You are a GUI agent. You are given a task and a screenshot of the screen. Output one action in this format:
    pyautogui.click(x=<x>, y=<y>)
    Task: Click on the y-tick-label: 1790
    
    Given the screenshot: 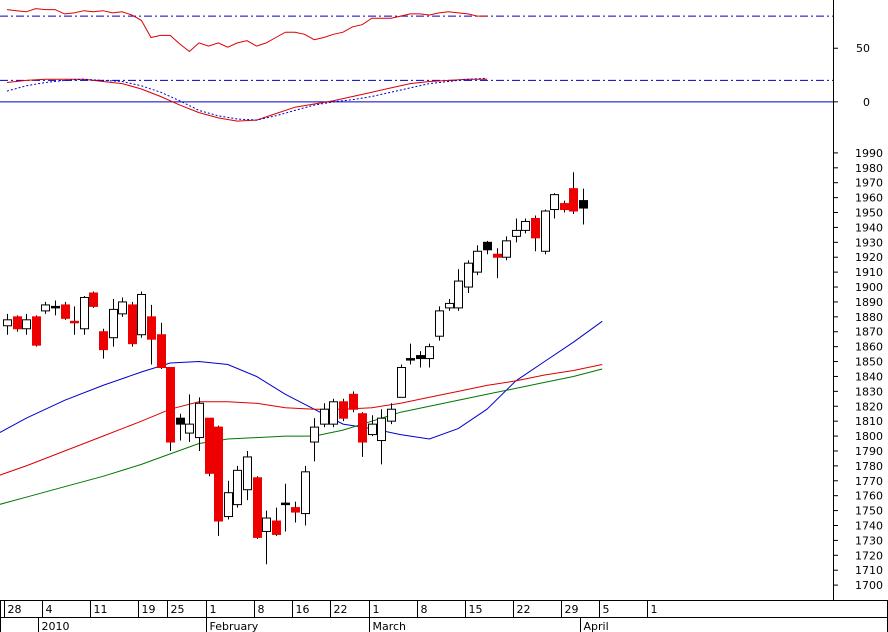 What is the action you would take?
    pyautogui.click(x=869, y=451)
    